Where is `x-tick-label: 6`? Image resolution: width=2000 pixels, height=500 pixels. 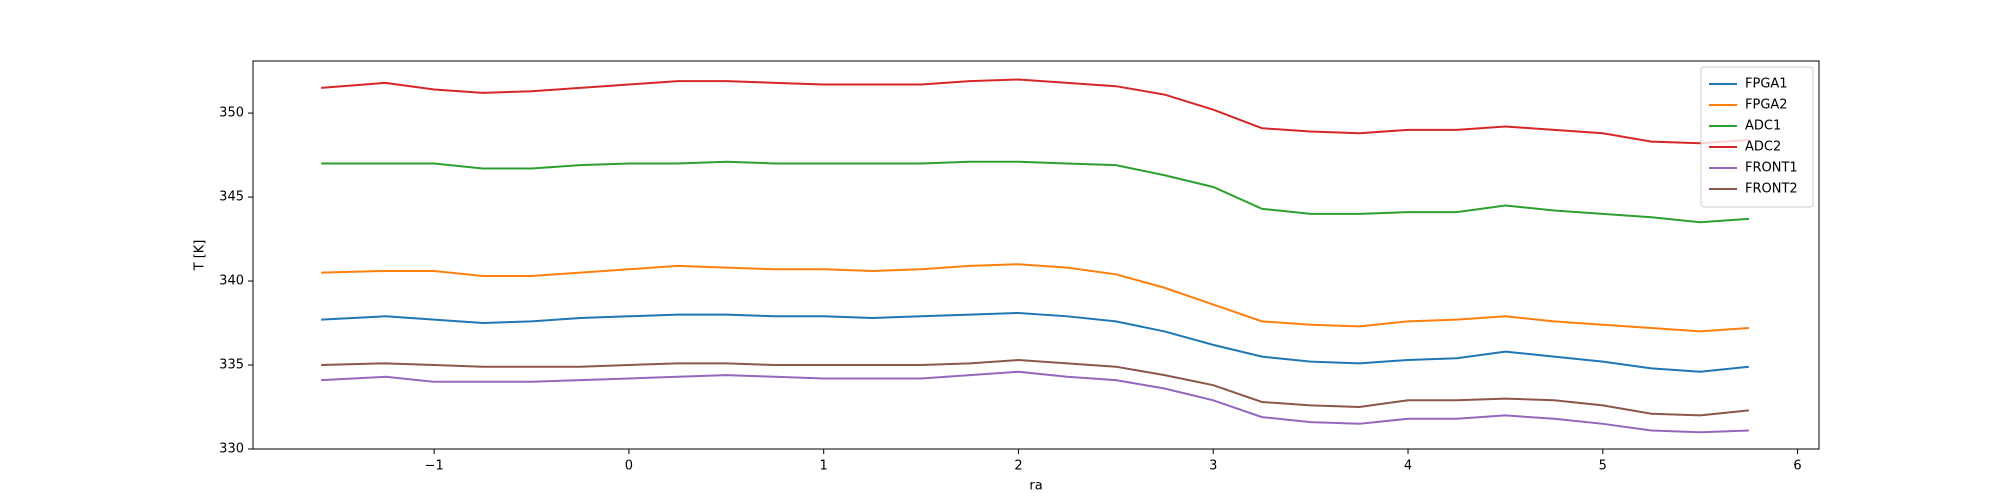 x-tick-label: 6 is located at coordinates (1797, 466).